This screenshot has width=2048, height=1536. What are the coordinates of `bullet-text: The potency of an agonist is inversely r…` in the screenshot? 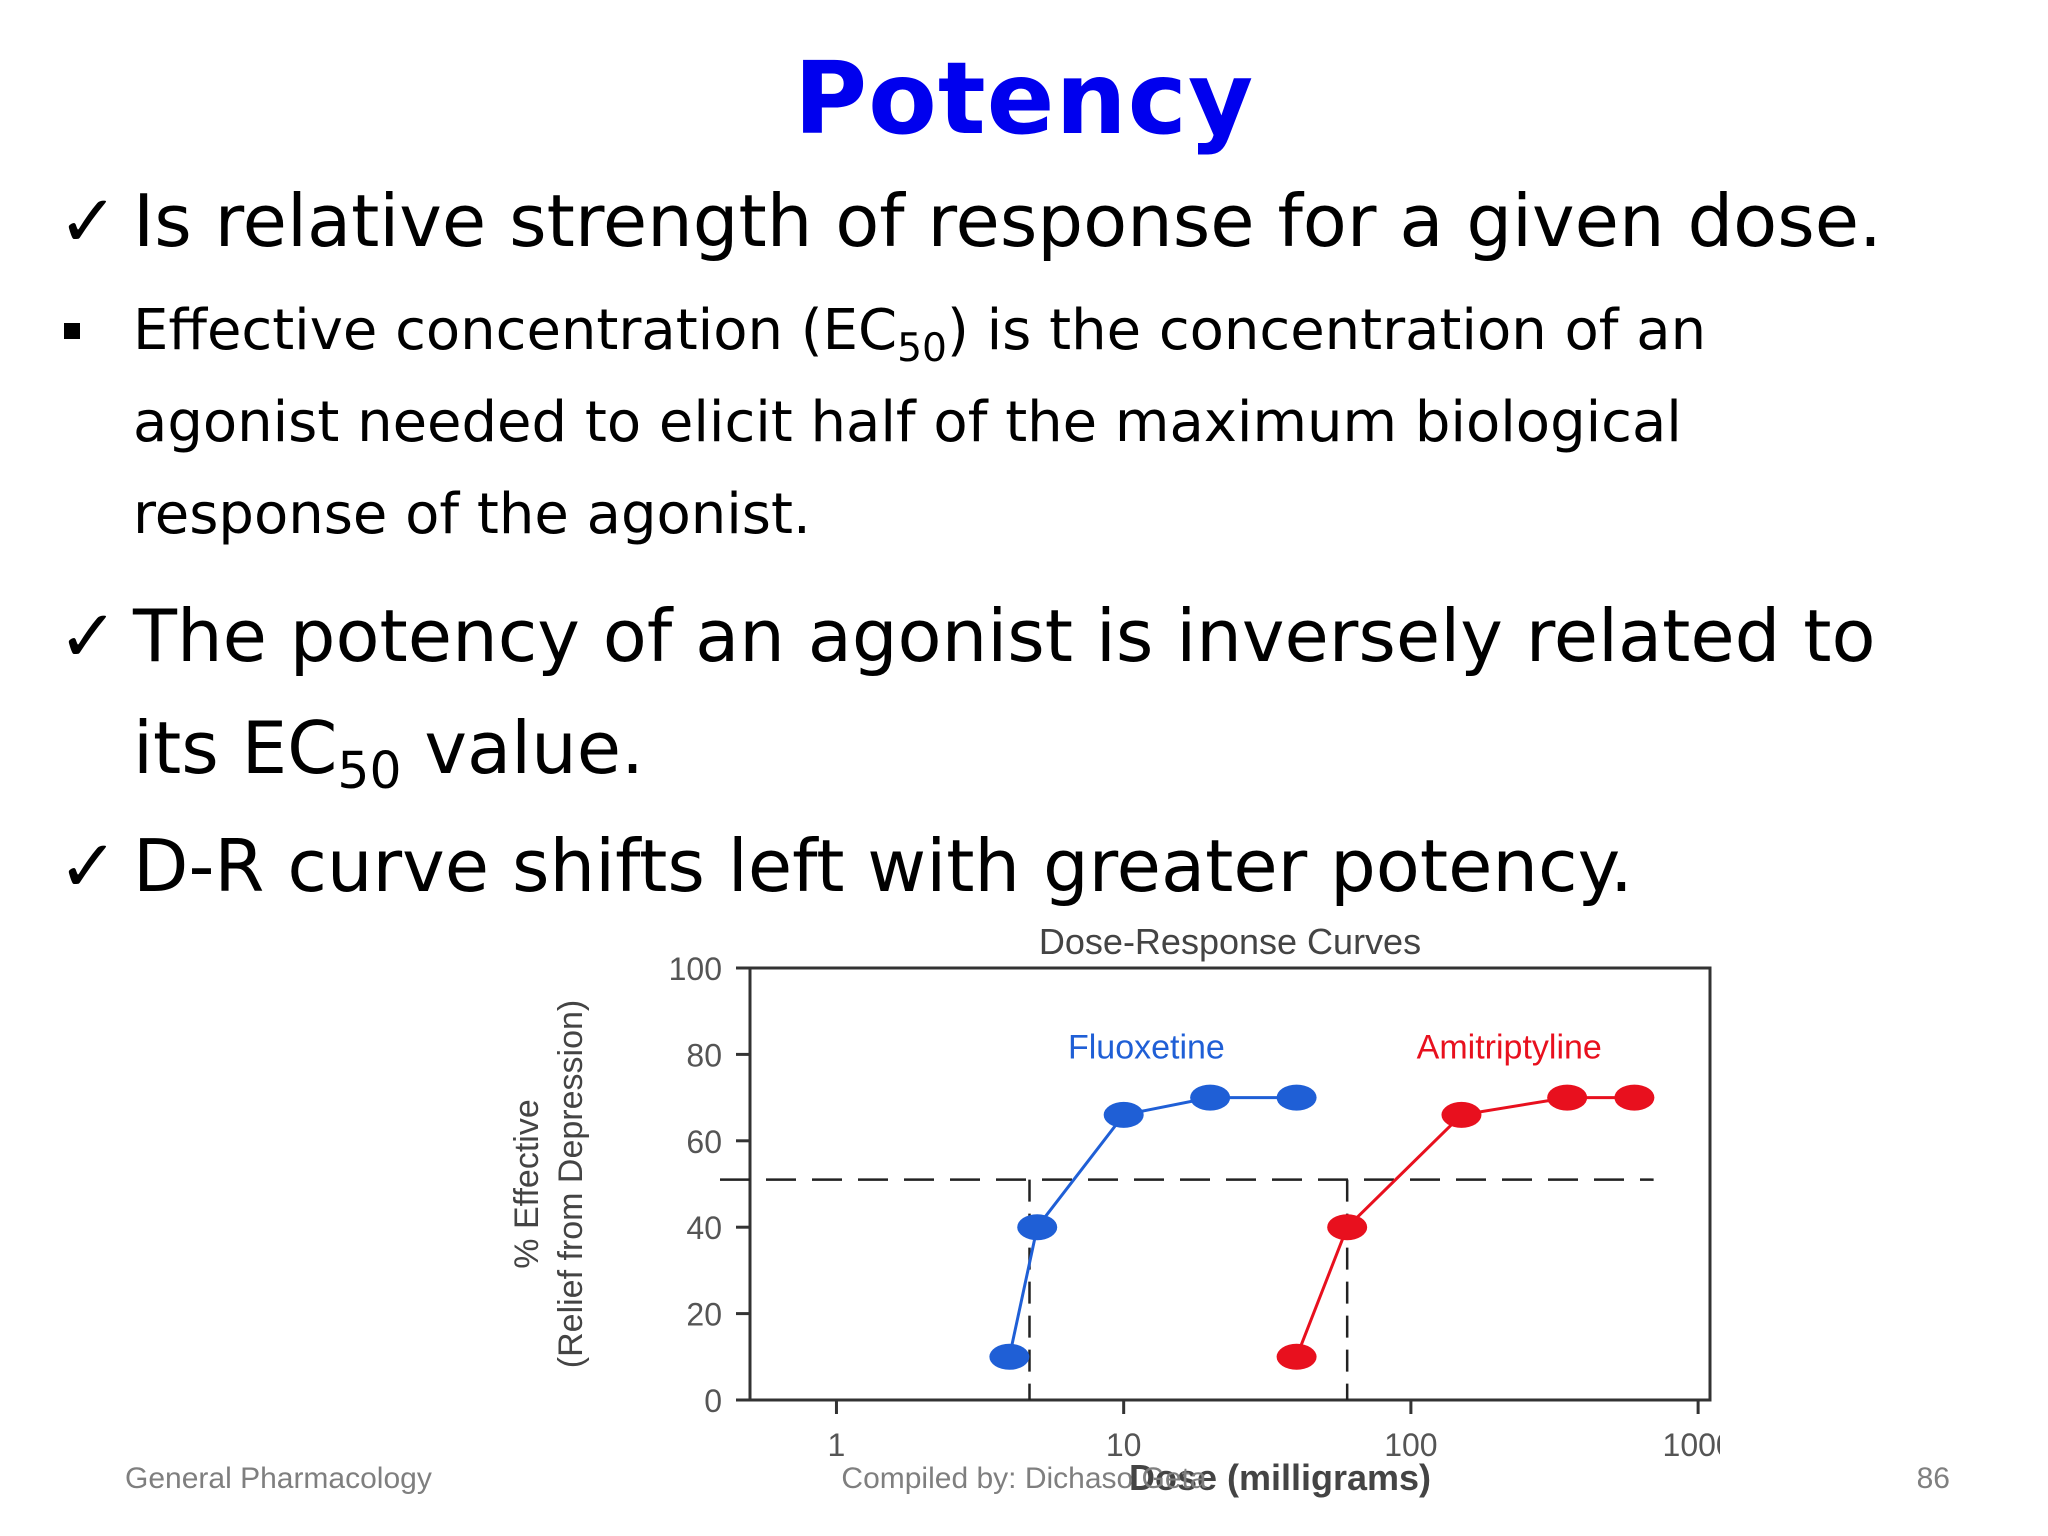 It's located at (1004, 692).